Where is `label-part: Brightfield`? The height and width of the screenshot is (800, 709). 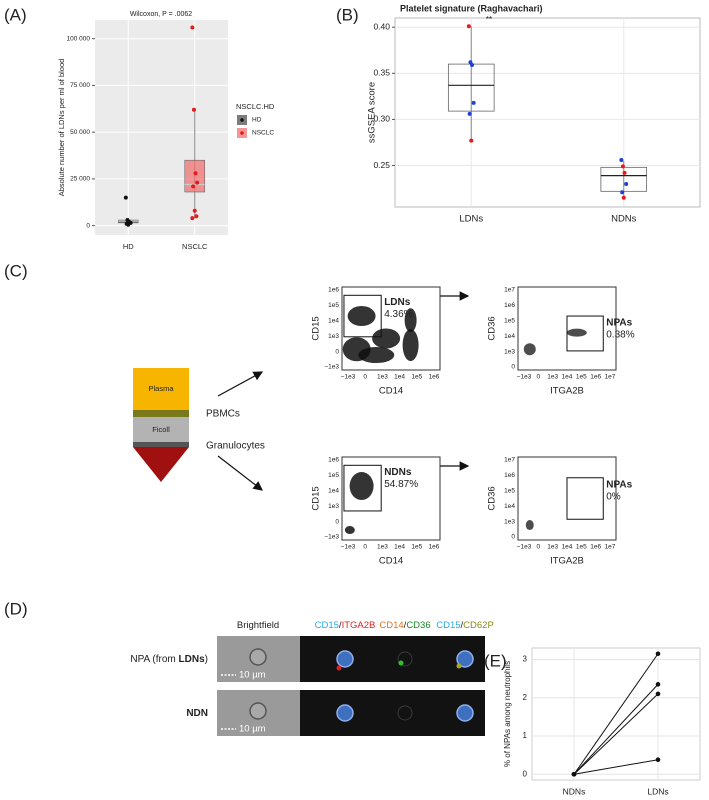 label-part: Brightfield is located at coordinates (258, 625).